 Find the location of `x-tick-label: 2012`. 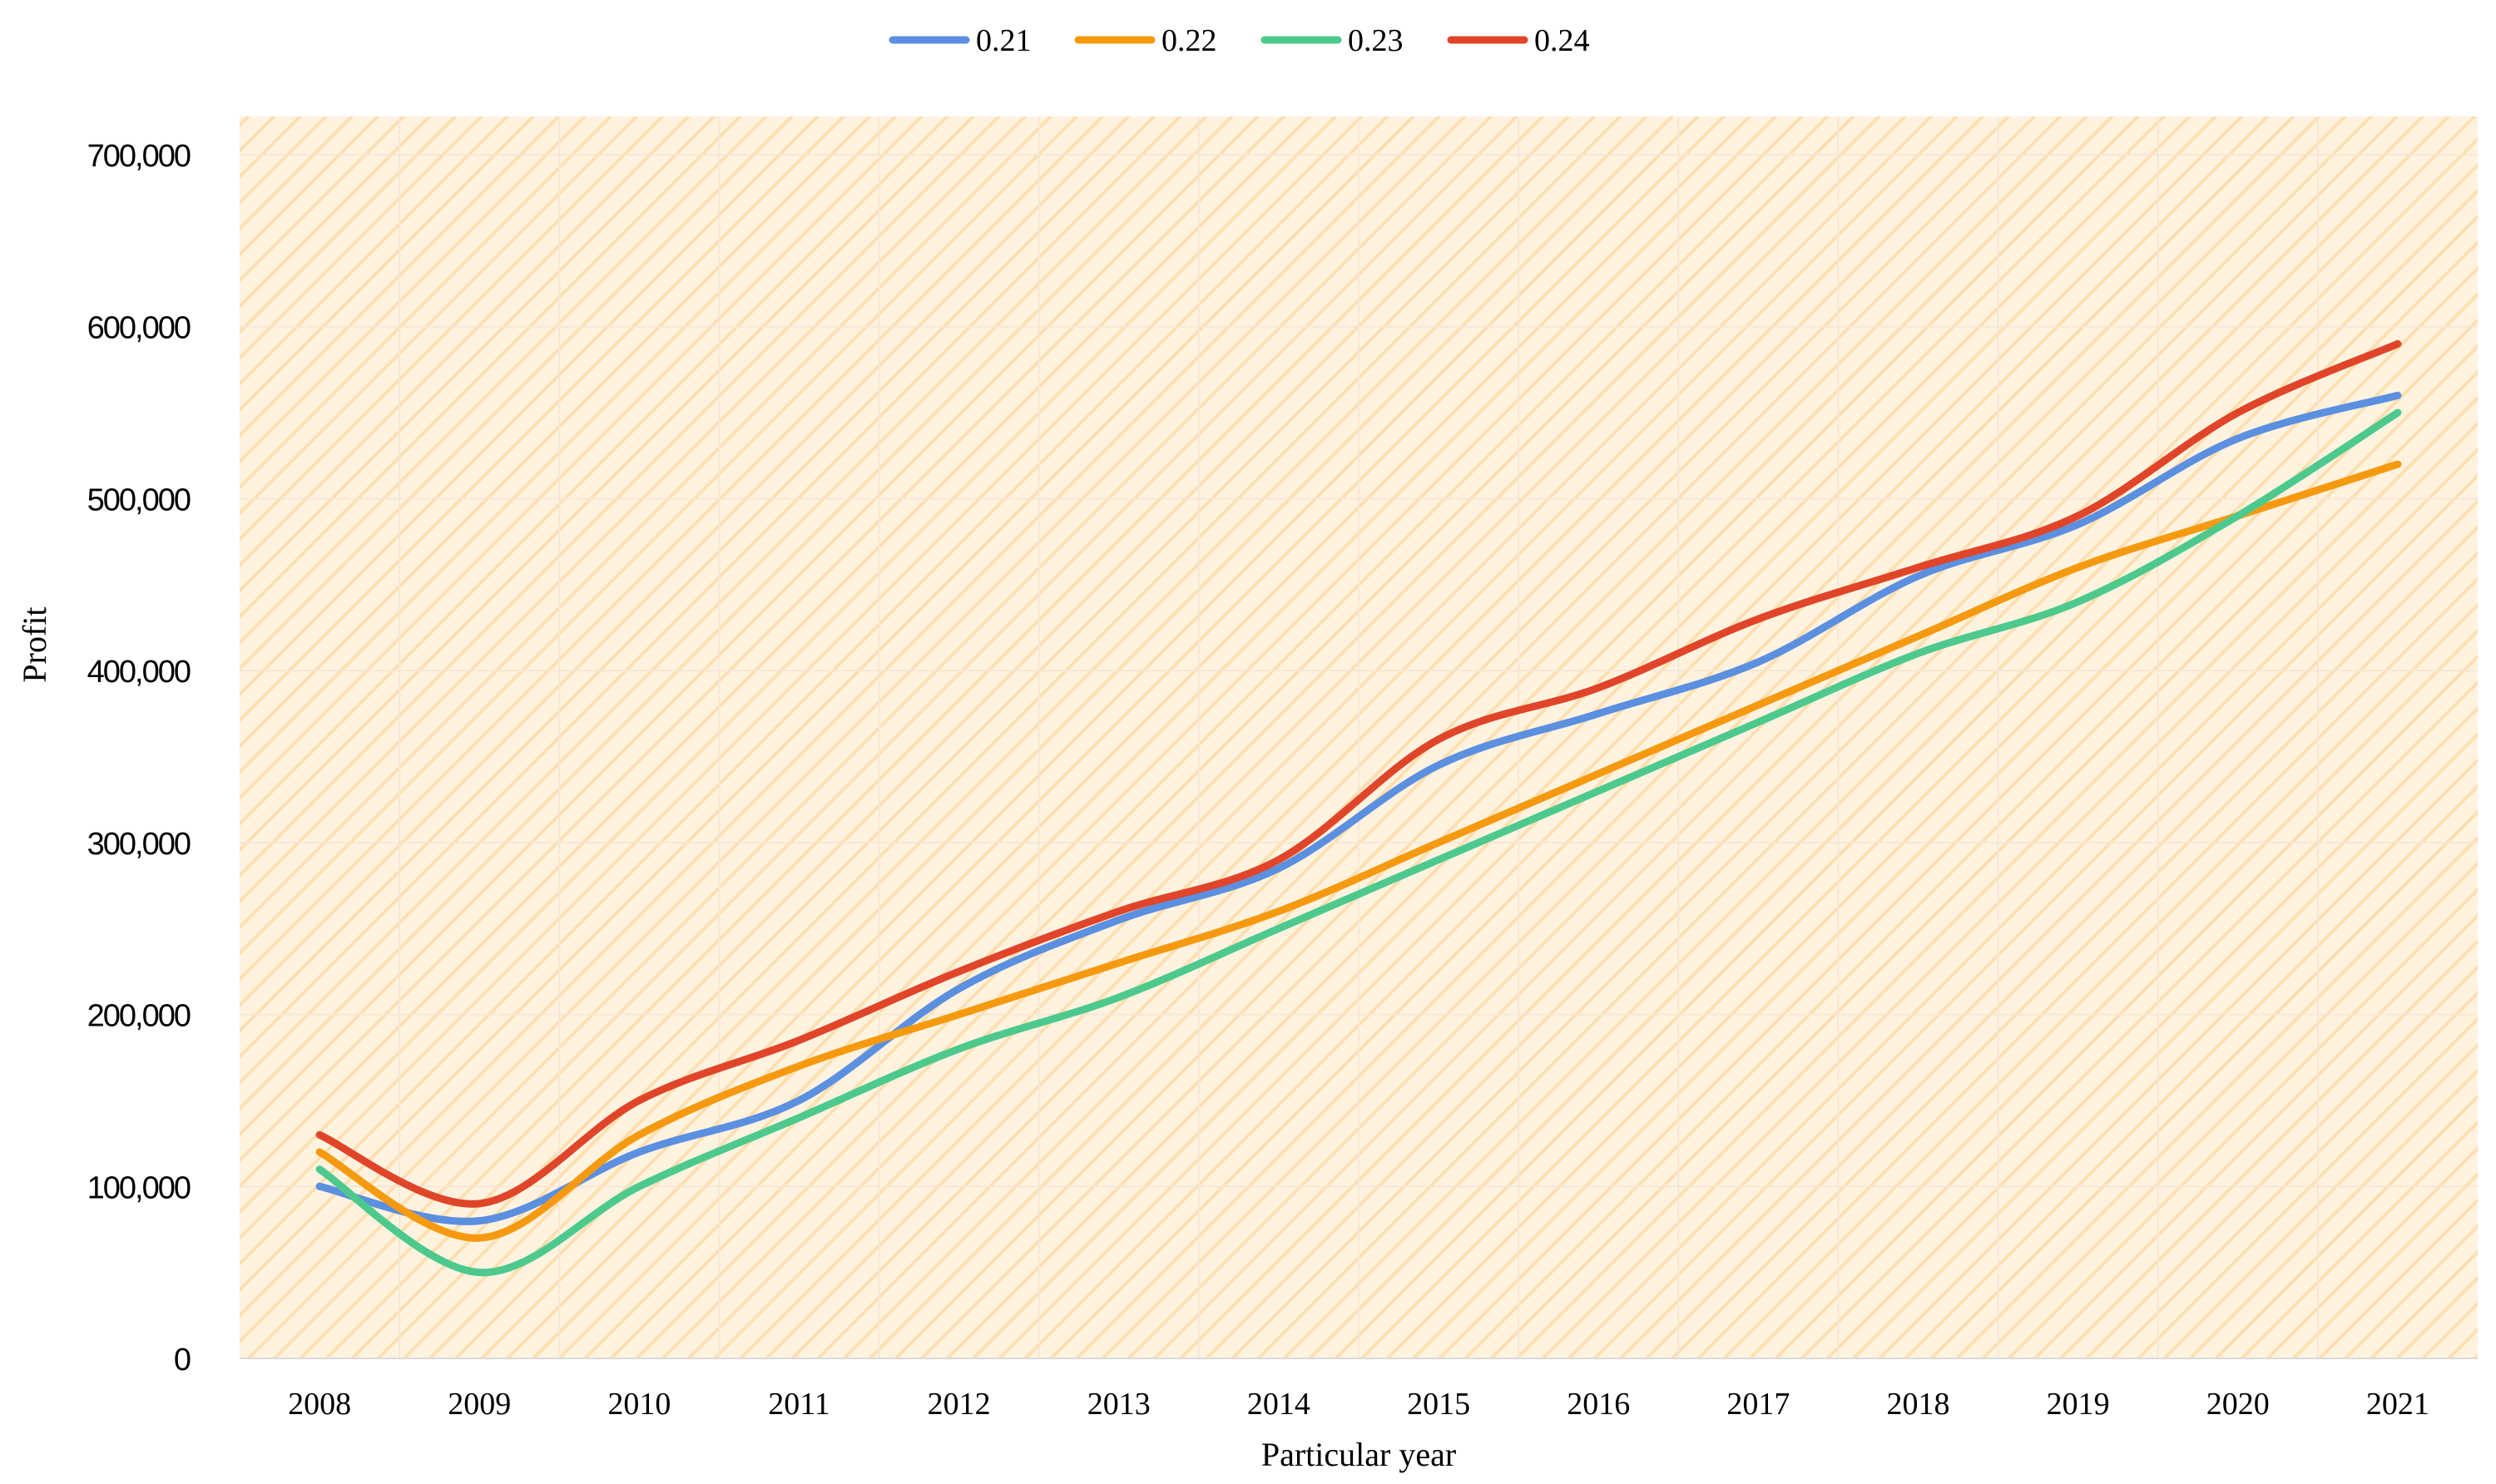

x-tick-label: 2012 is located at coordinates (959, 1404).